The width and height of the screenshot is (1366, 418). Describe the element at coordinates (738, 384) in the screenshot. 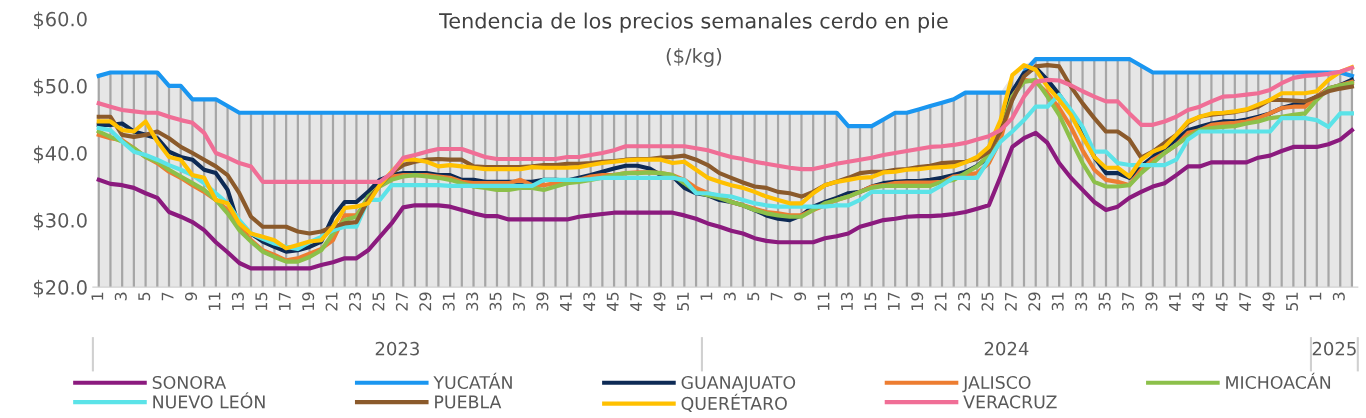

I see `legend-label: GUANAJUATO` at that location.